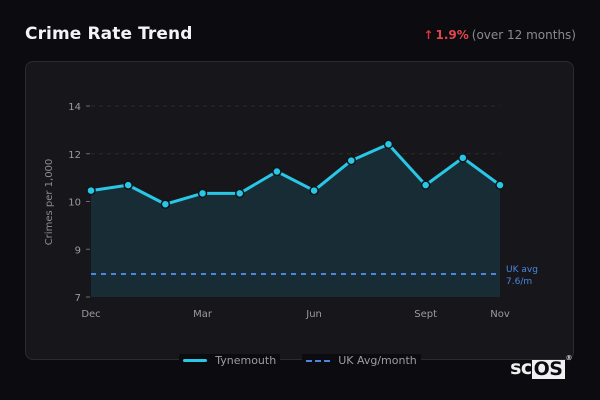 The image size is (600, 400). I want to click on brand-sc: sc, so click(521, 368).